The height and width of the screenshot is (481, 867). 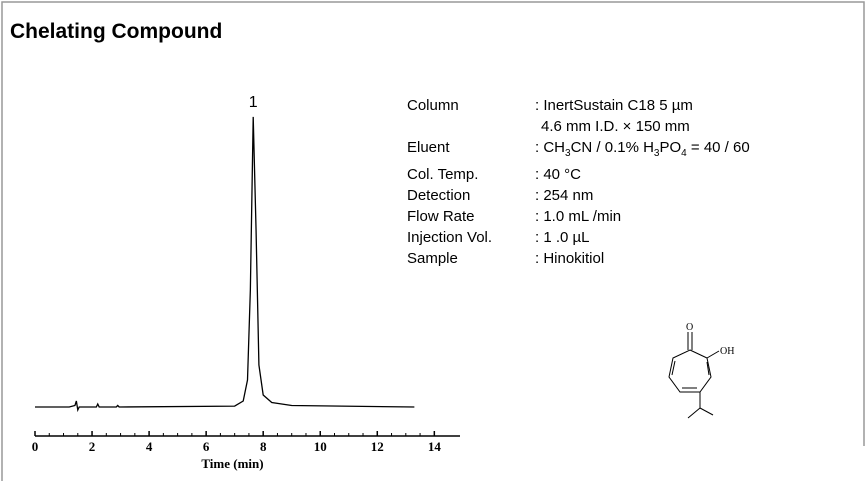 I want to click on condition-value: : 254 nm, so click(x=564, y=195).